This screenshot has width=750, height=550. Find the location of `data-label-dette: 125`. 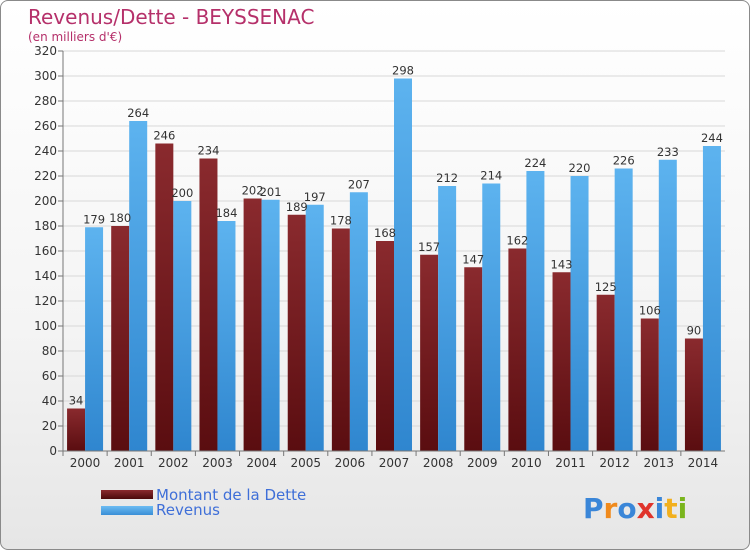

data-label-dette: 125 is located at coordinates (606, 287).